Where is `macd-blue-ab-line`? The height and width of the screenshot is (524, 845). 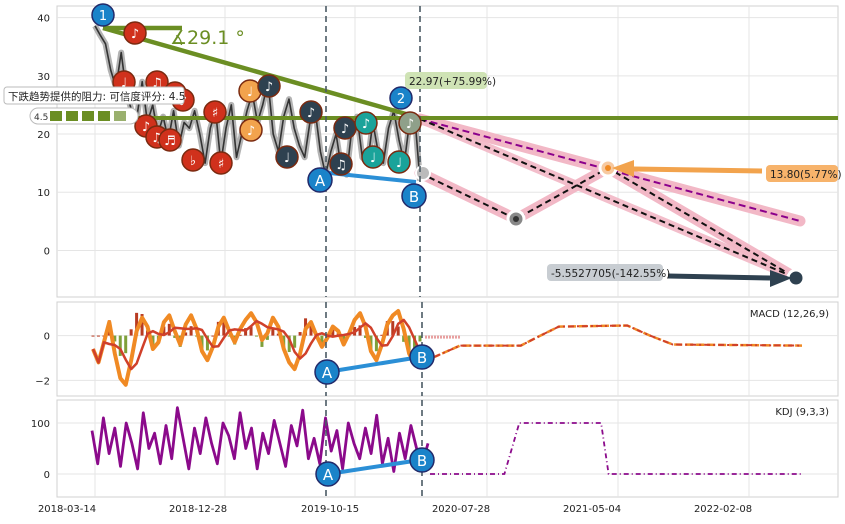
macd-blue-ab-line is located at coordinates (373, 364).